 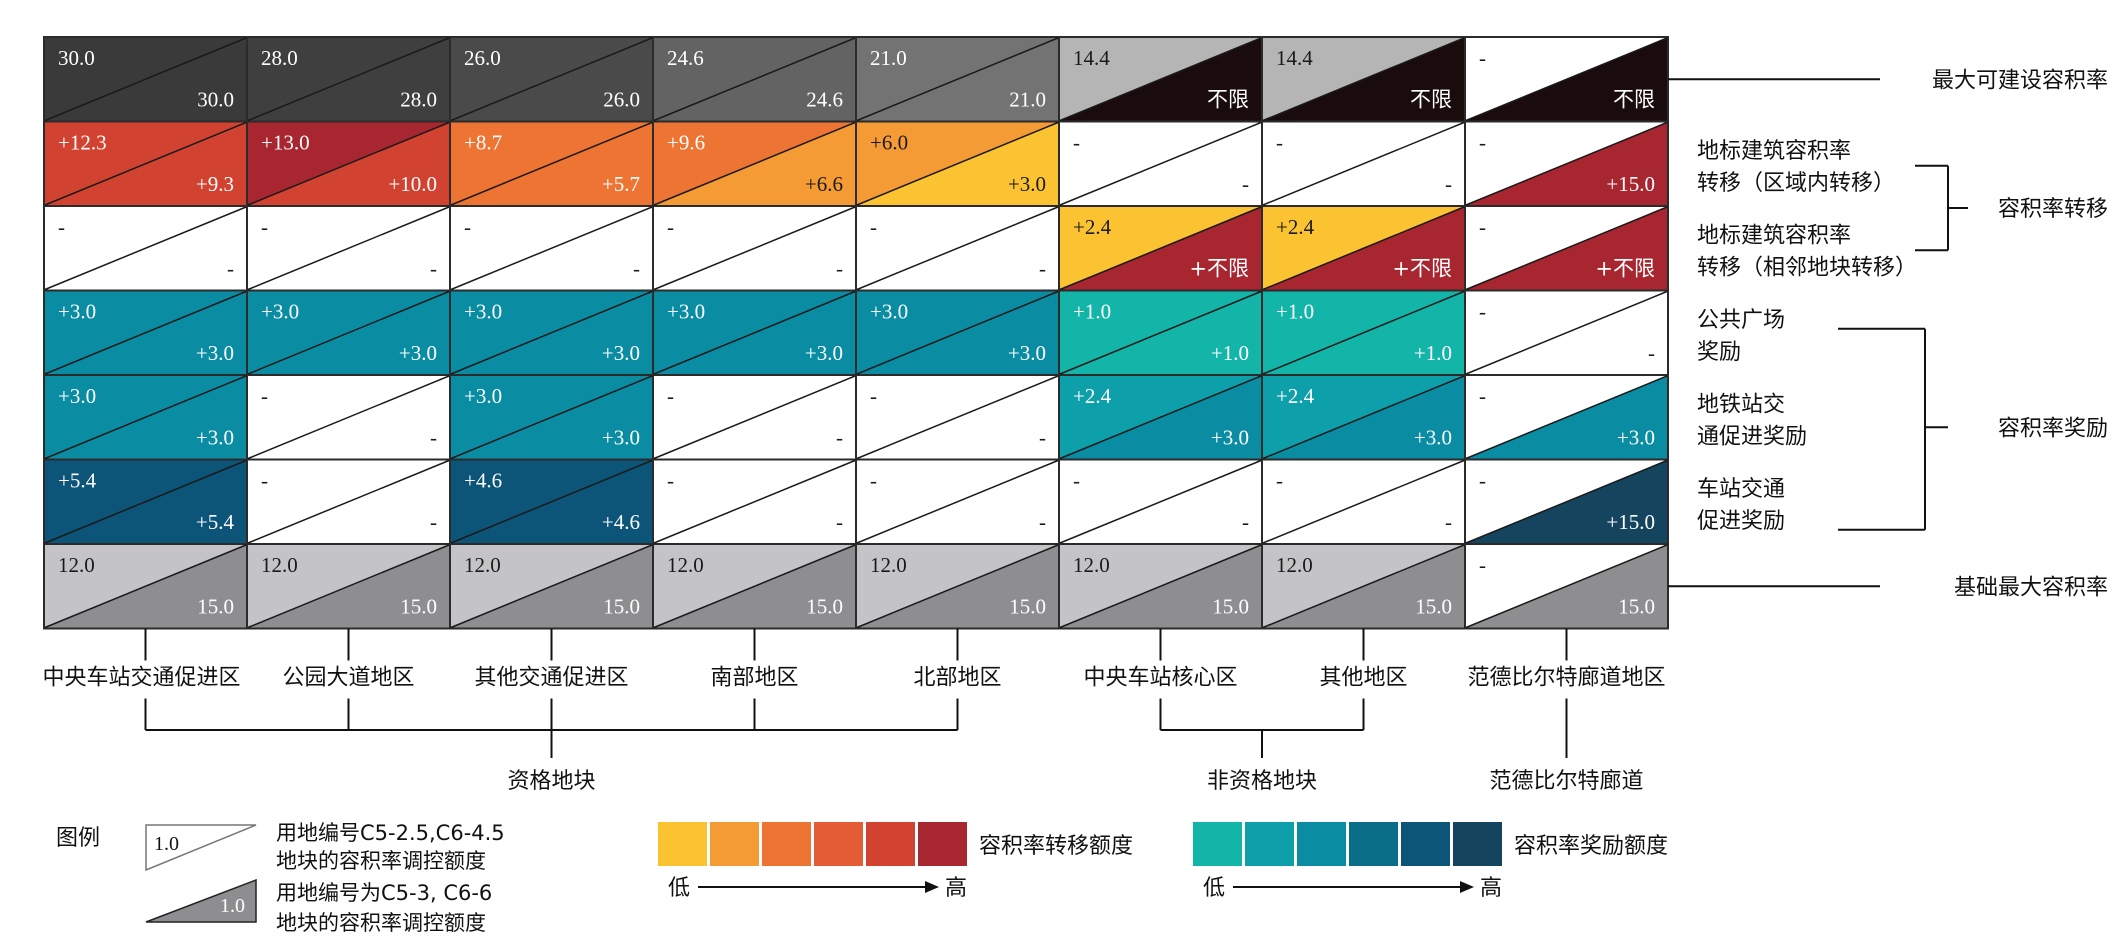 What do you see at coordinates (957, 79) in the screenshot?
I see `matrix-cell: 21.0 21.0` at bounding box center [957, 79].